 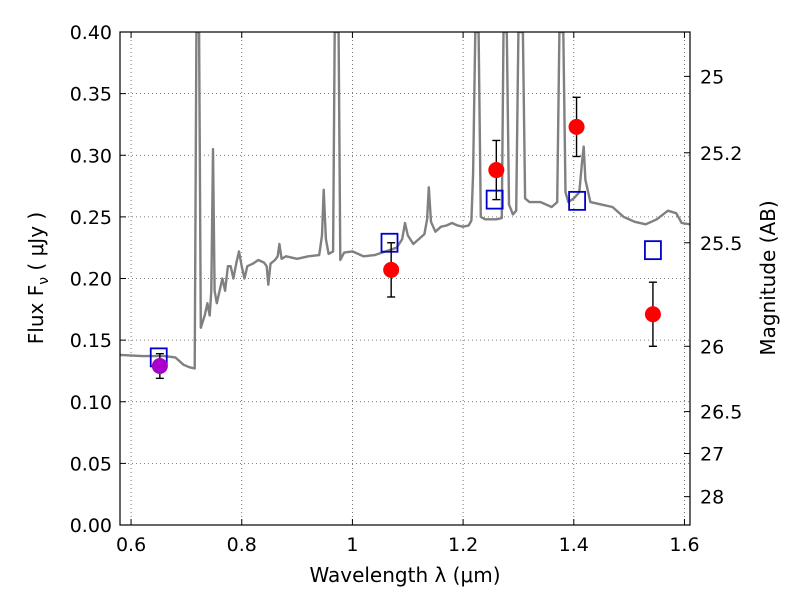 I want to click on observed-optical-point, so click(x=159, y=366).